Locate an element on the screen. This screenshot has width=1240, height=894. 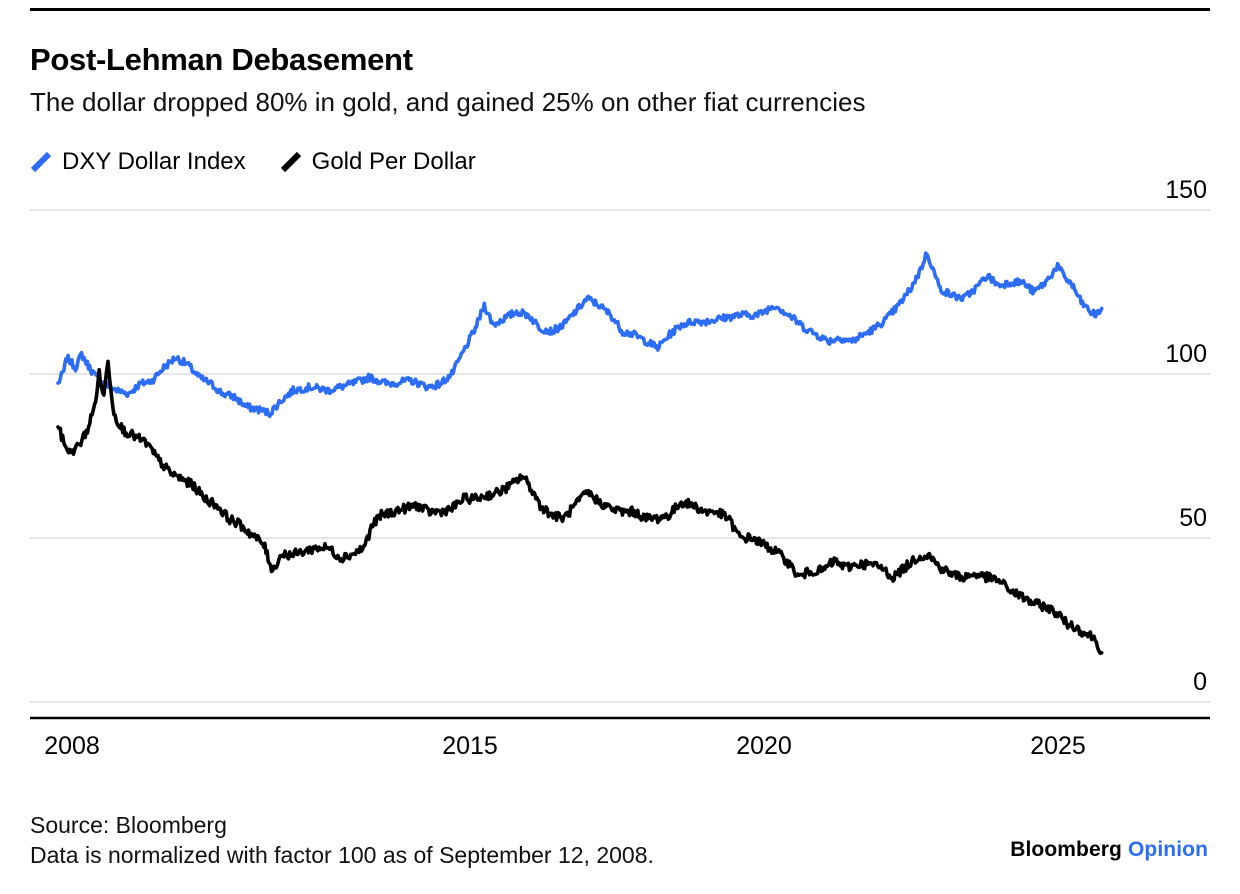
bloomberg-opinion-logo: Bloomberg Opinion is located at coordinates (1109, 850).